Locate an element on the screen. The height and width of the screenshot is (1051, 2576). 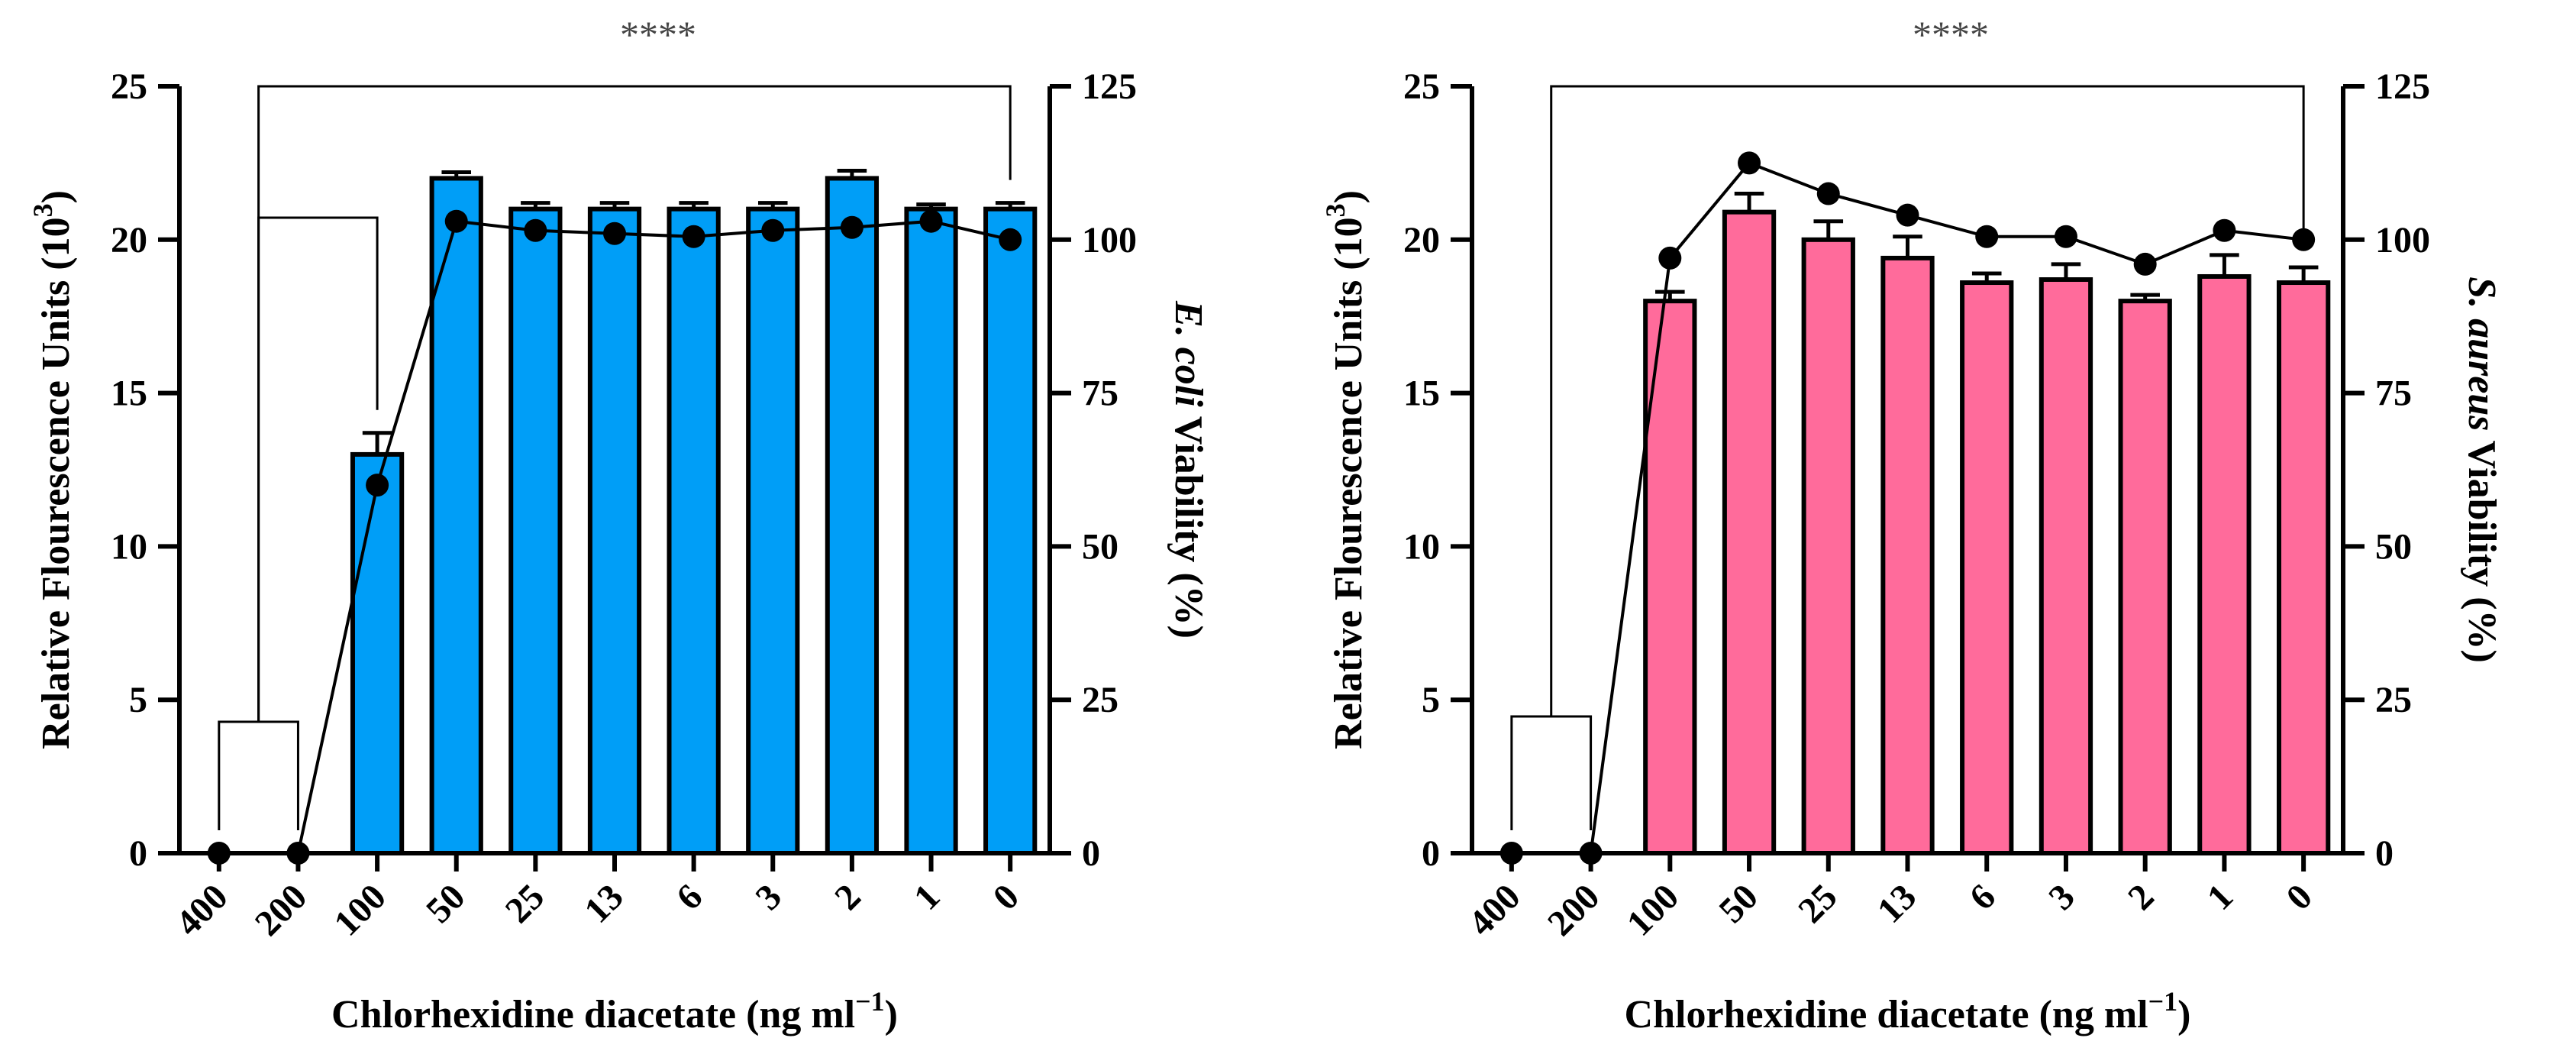
y2-axis-label: E. coli Viability (%) is located at coordinates (1188, 469).